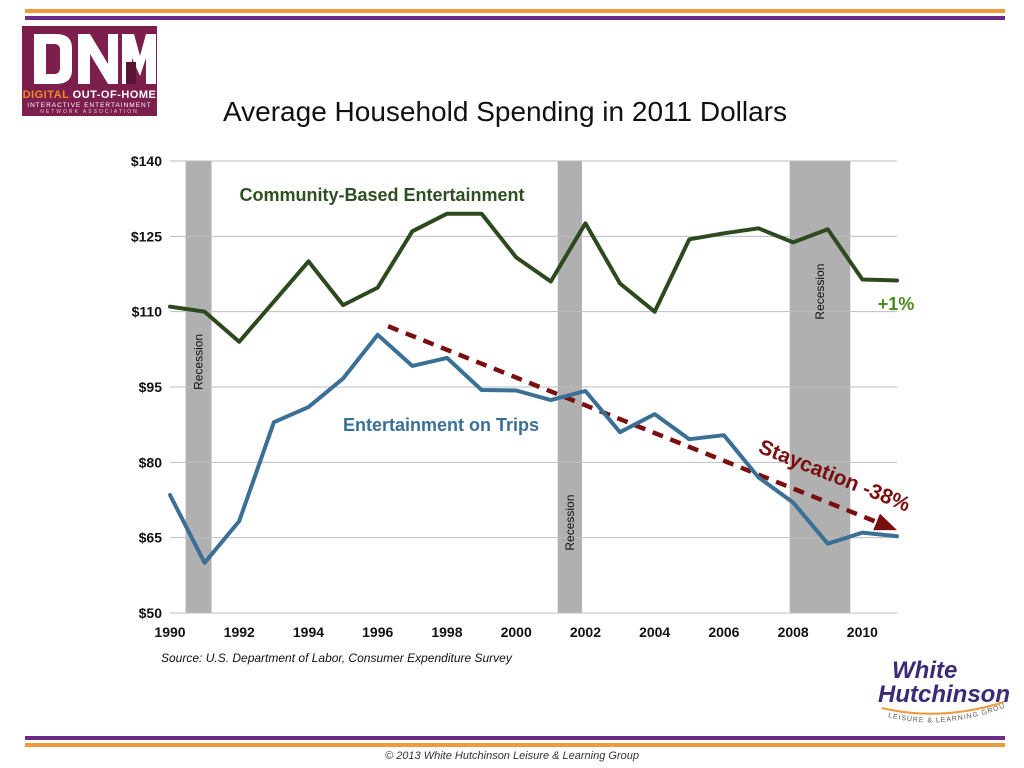 This screenshot has width=1024, height=768. I want to click on top-purple-rule, so click(515, 18).